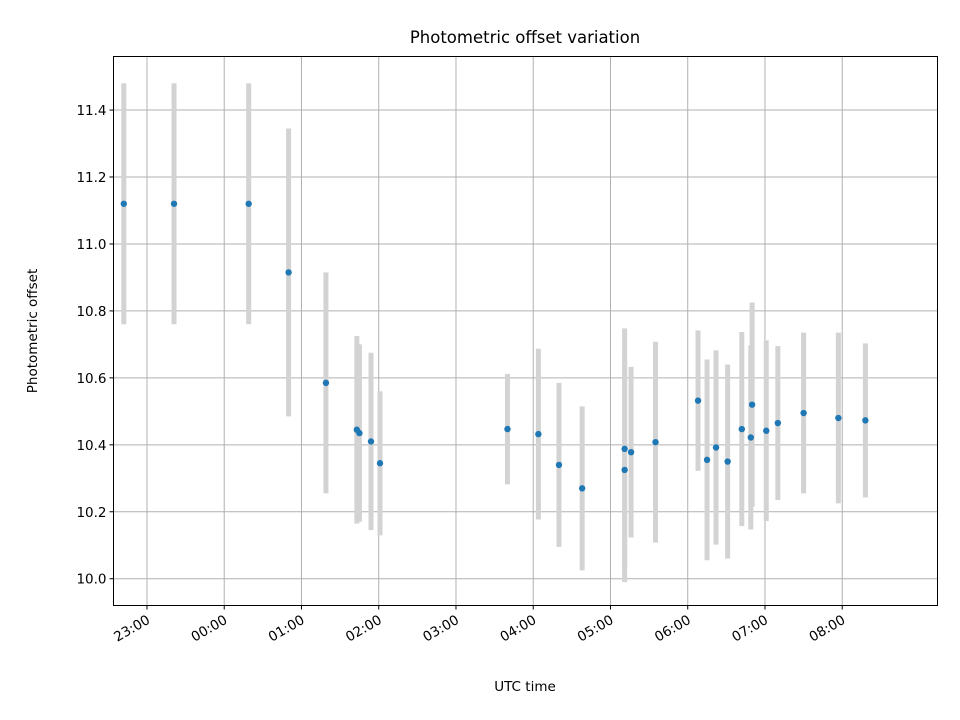 The height and width of the screenshot is (720, 960). I want to click on y-tick-label: 10.6, so click(91, 379).